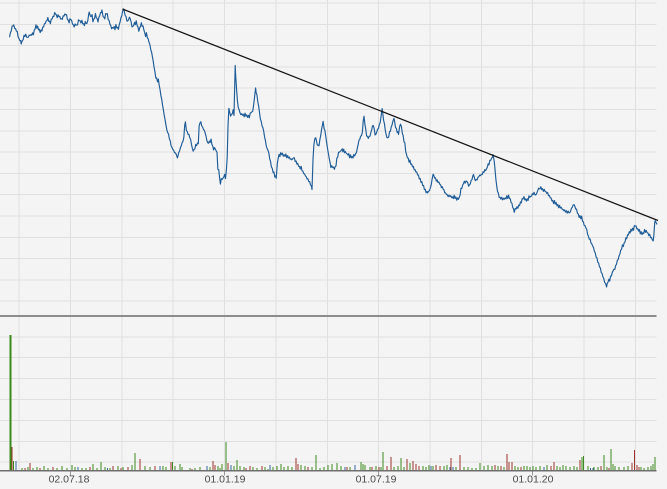  What do you see at coordinates (533, 480) in the screenshot?
I see `svg-text: 01.01.20` at bounding box center [533, 480].